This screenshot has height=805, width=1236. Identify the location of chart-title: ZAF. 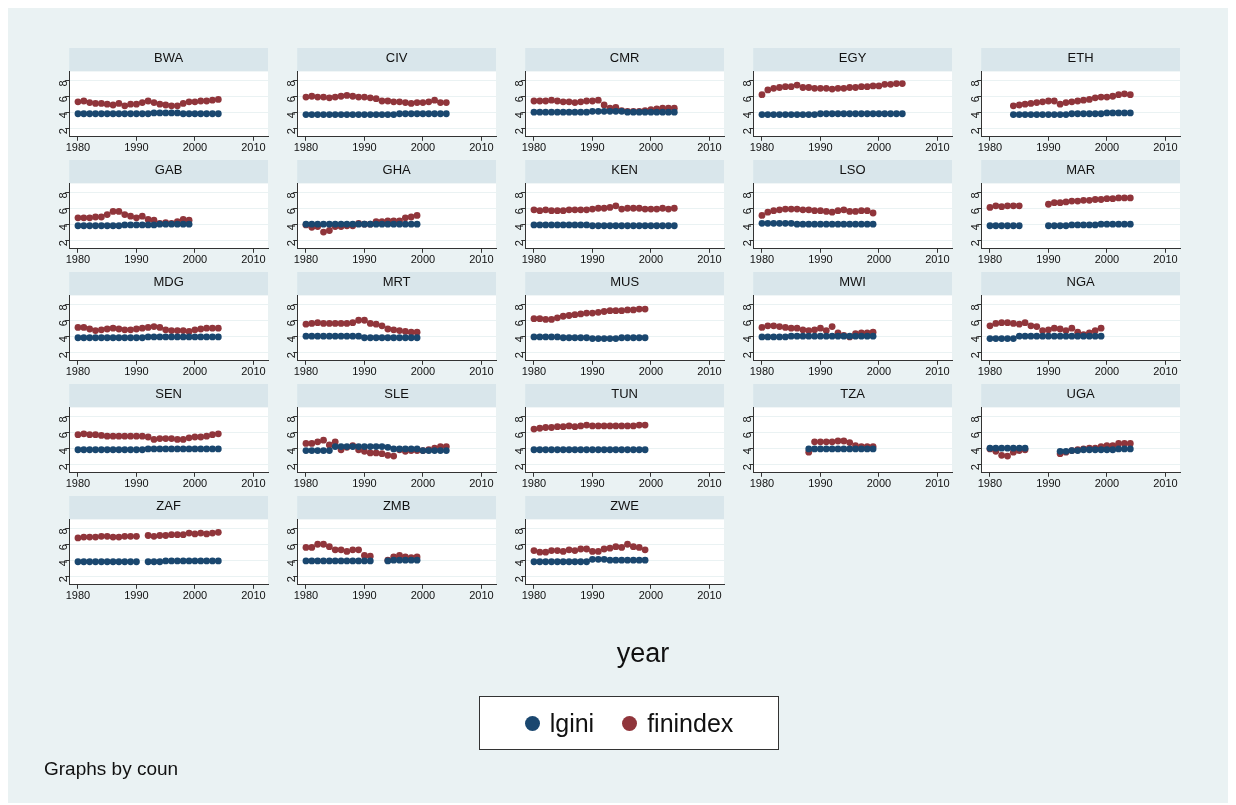
(168, 506).